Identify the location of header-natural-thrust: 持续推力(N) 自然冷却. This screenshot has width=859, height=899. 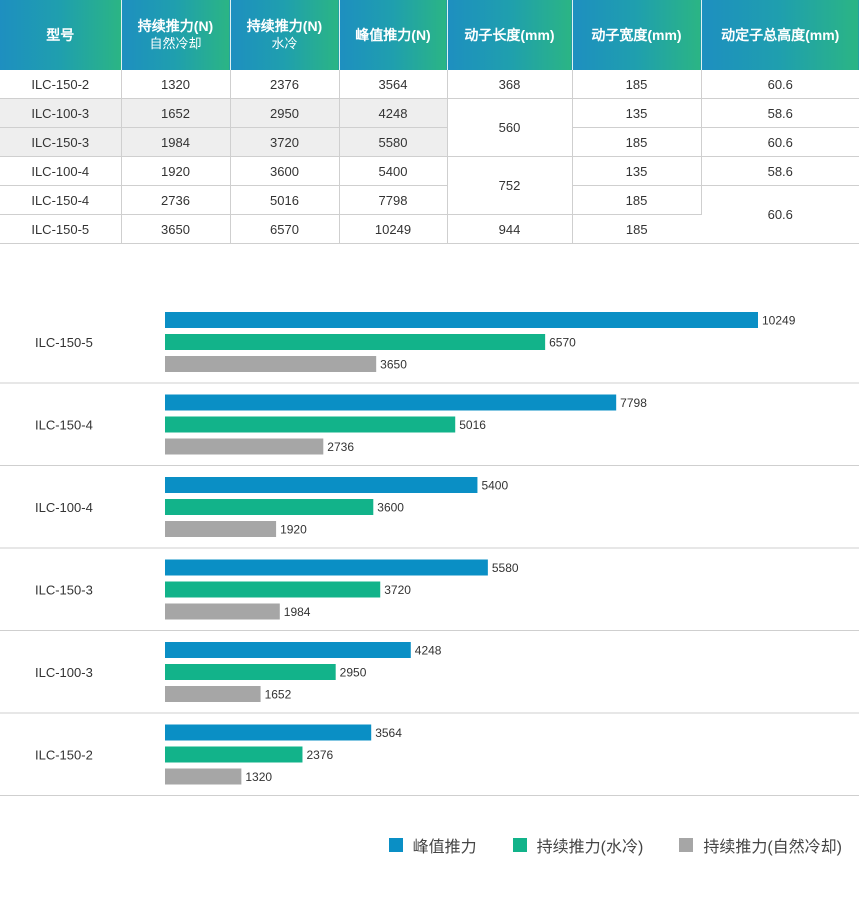
(176, 35).